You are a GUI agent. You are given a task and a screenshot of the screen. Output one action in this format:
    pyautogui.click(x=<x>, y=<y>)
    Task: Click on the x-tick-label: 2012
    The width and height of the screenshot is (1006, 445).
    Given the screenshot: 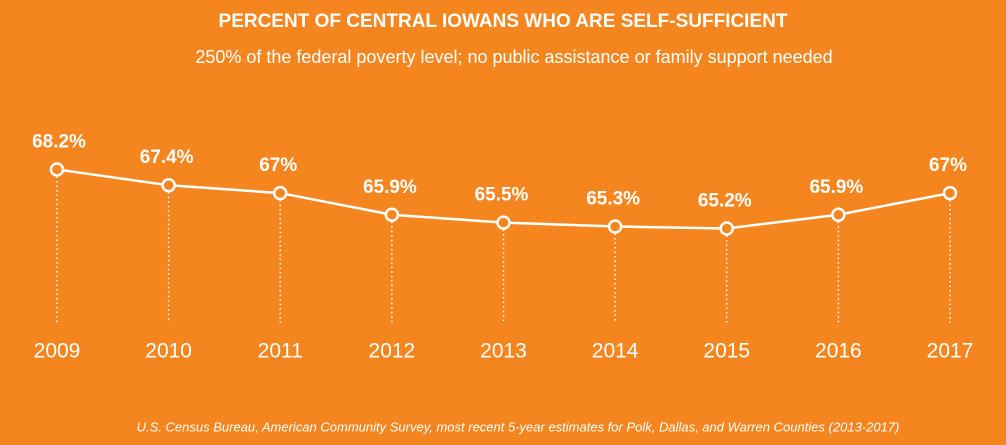 What is the action you would take?
    pyautogui.click(x=392, y=351)
    